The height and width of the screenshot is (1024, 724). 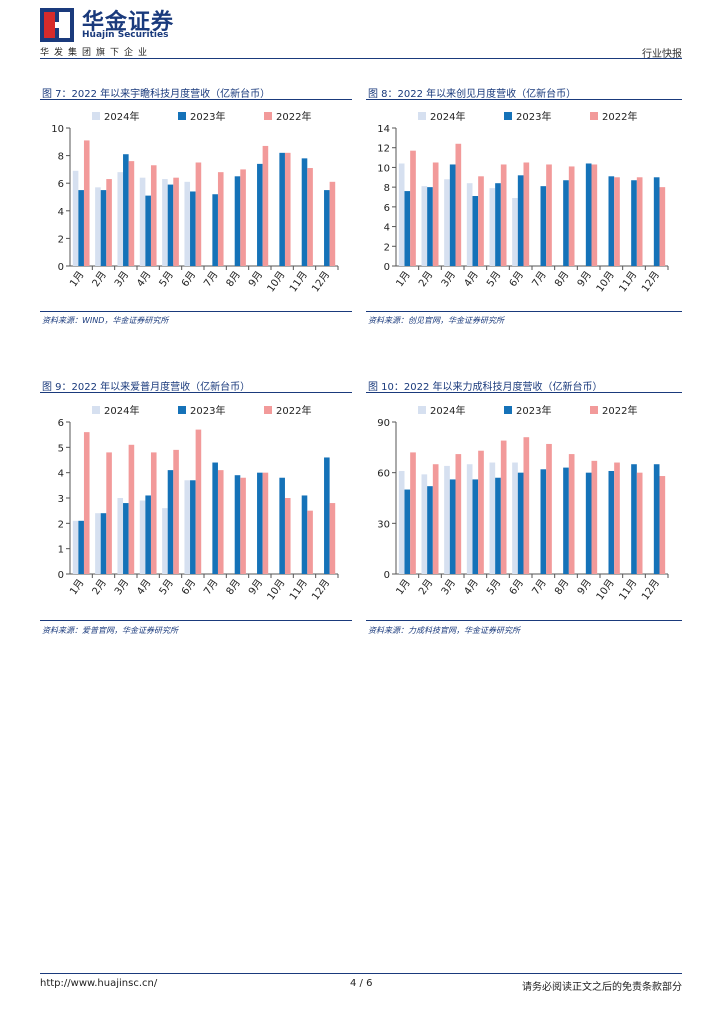 I want to click on x-tick-label: 12月, so click(x=320, y=590).